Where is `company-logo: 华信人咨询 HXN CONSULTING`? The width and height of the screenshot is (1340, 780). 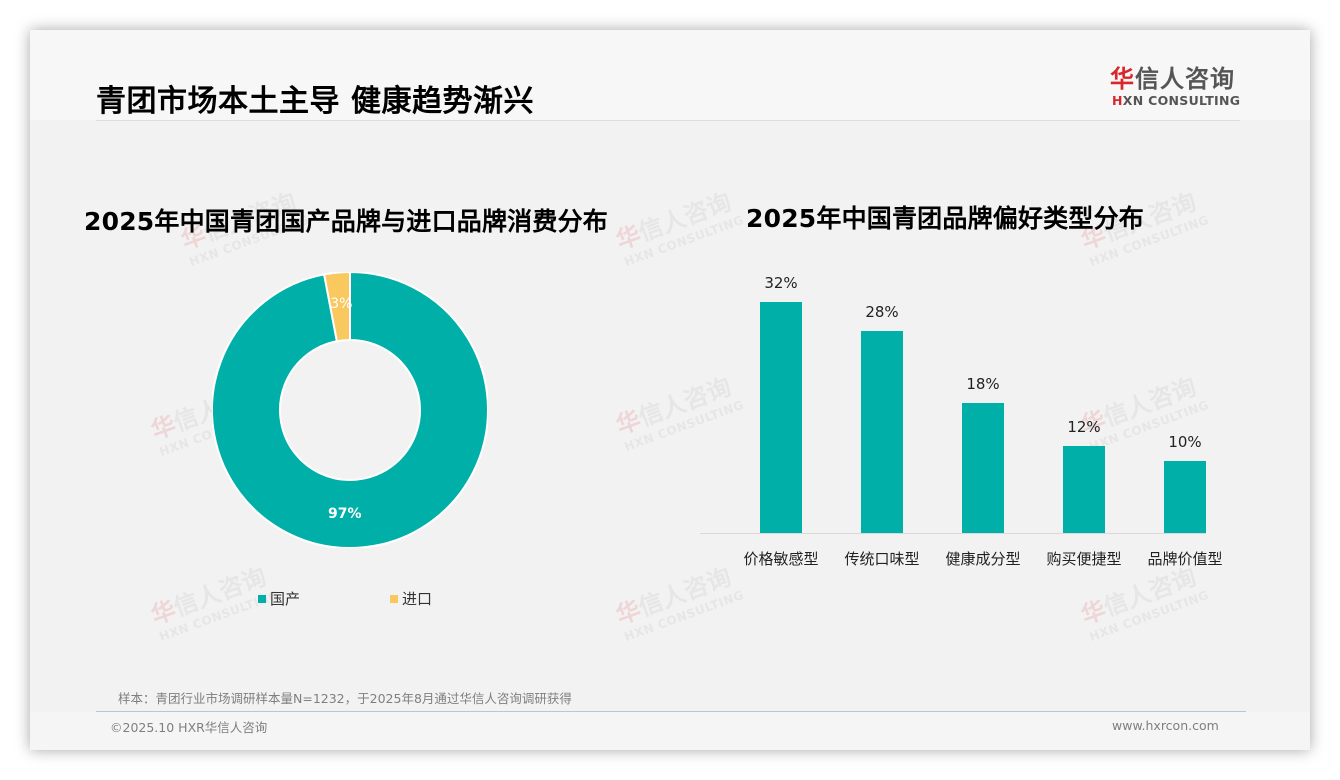
company-logo: 华信人咨询 HXN CONSULTING is located at coordinates (1175, 86).